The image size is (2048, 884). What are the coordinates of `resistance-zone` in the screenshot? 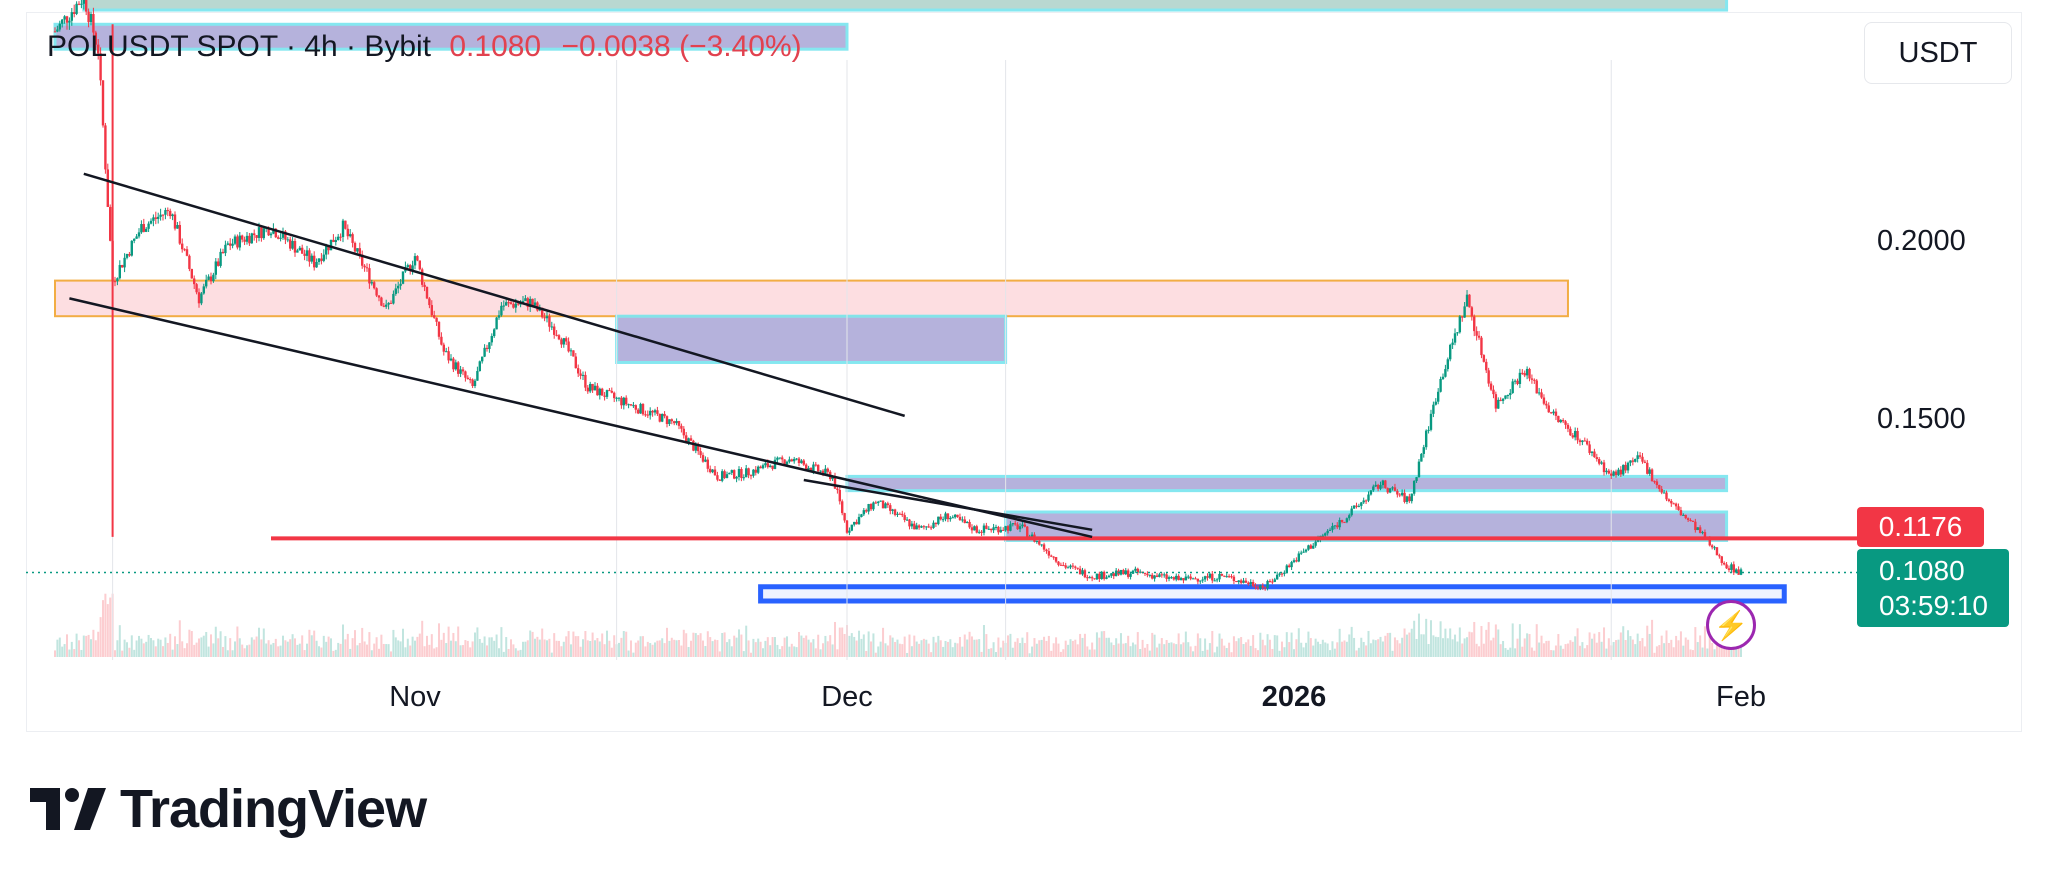 It's located at (811, 298).